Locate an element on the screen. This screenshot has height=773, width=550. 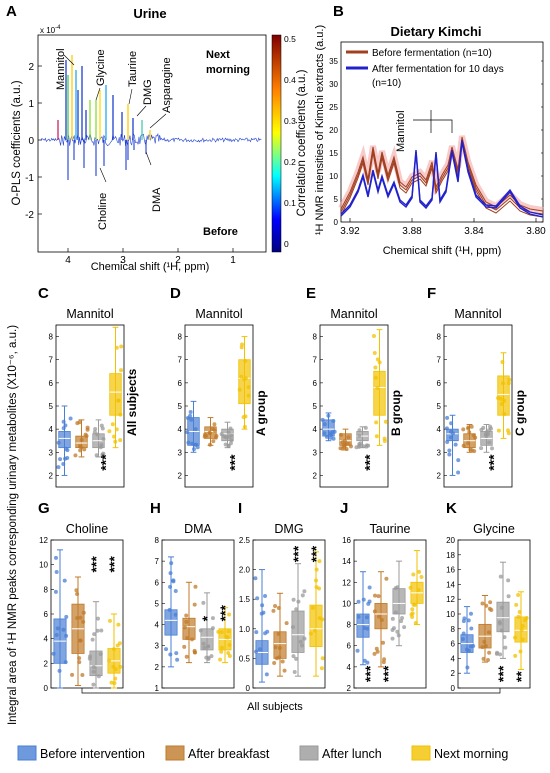
panel-a-xtick-label: 4 is located at coordinates (68, 260).